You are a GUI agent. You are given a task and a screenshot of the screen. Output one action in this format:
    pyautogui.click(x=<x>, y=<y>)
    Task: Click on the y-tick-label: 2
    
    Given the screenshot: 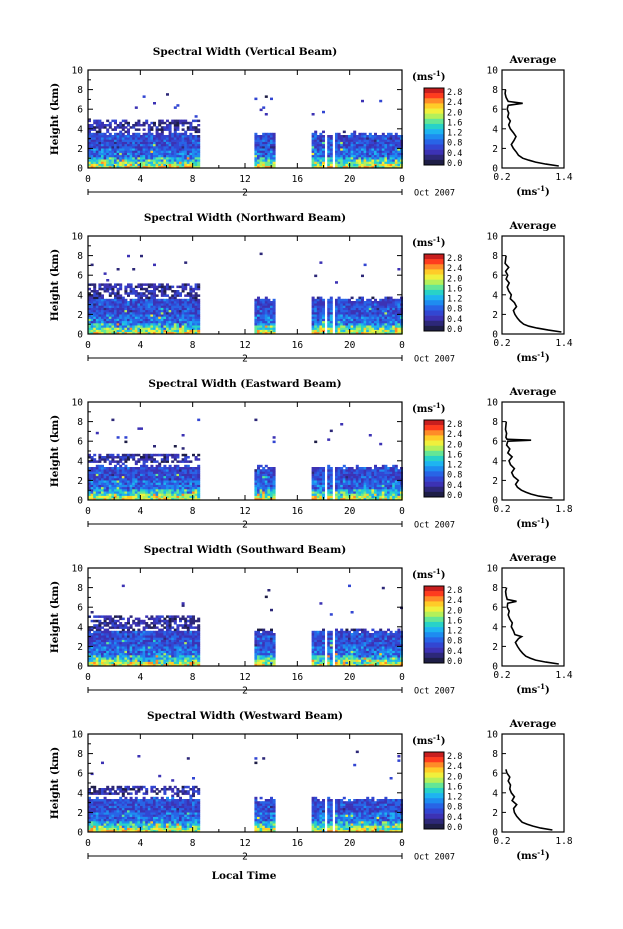 What is the action you would take?
    pyautogui.click(x=80, y=149)
    